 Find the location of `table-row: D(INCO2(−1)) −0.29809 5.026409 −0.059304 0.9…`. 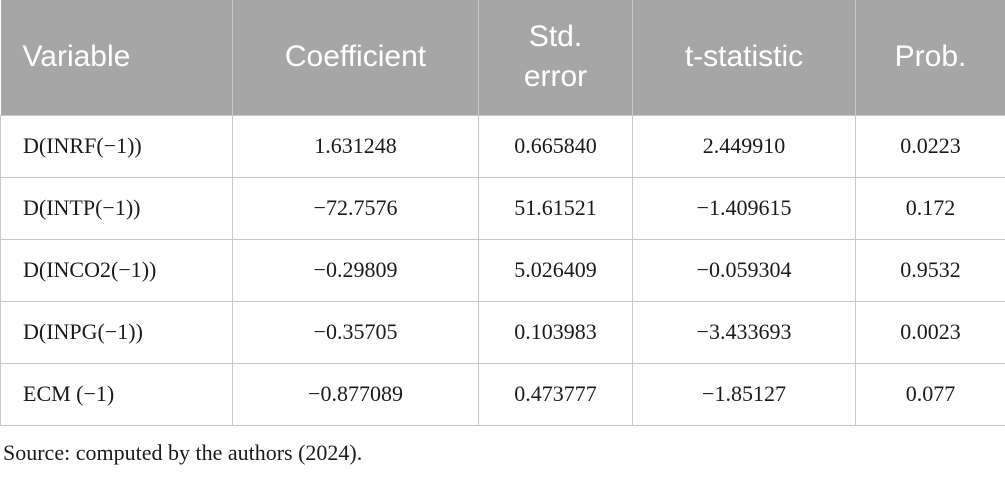

table-row: D(INCO2(−1)) −0.29809 5.026409 −0.059304 0.9… is located at coordinates (502, 270).